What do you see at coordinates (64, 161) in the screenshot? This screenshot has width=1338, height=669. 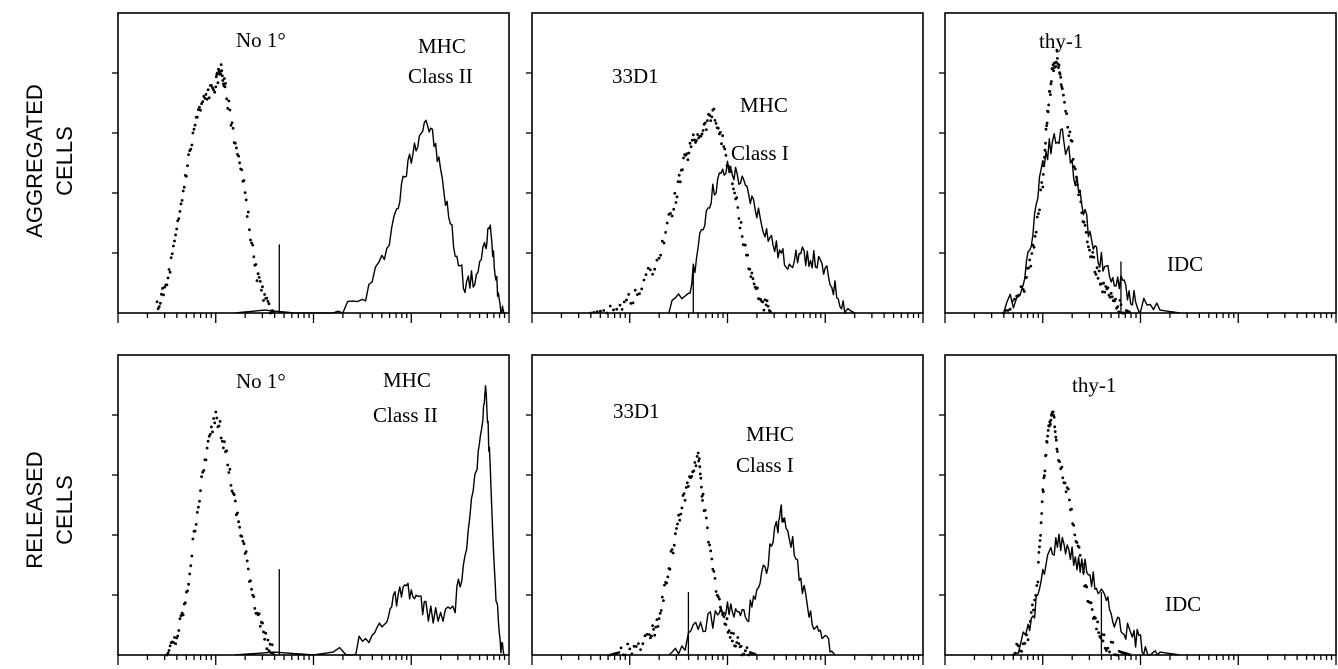 I see `row-label-aggregated-line2: CELLS` at bounding box center [64, 161].